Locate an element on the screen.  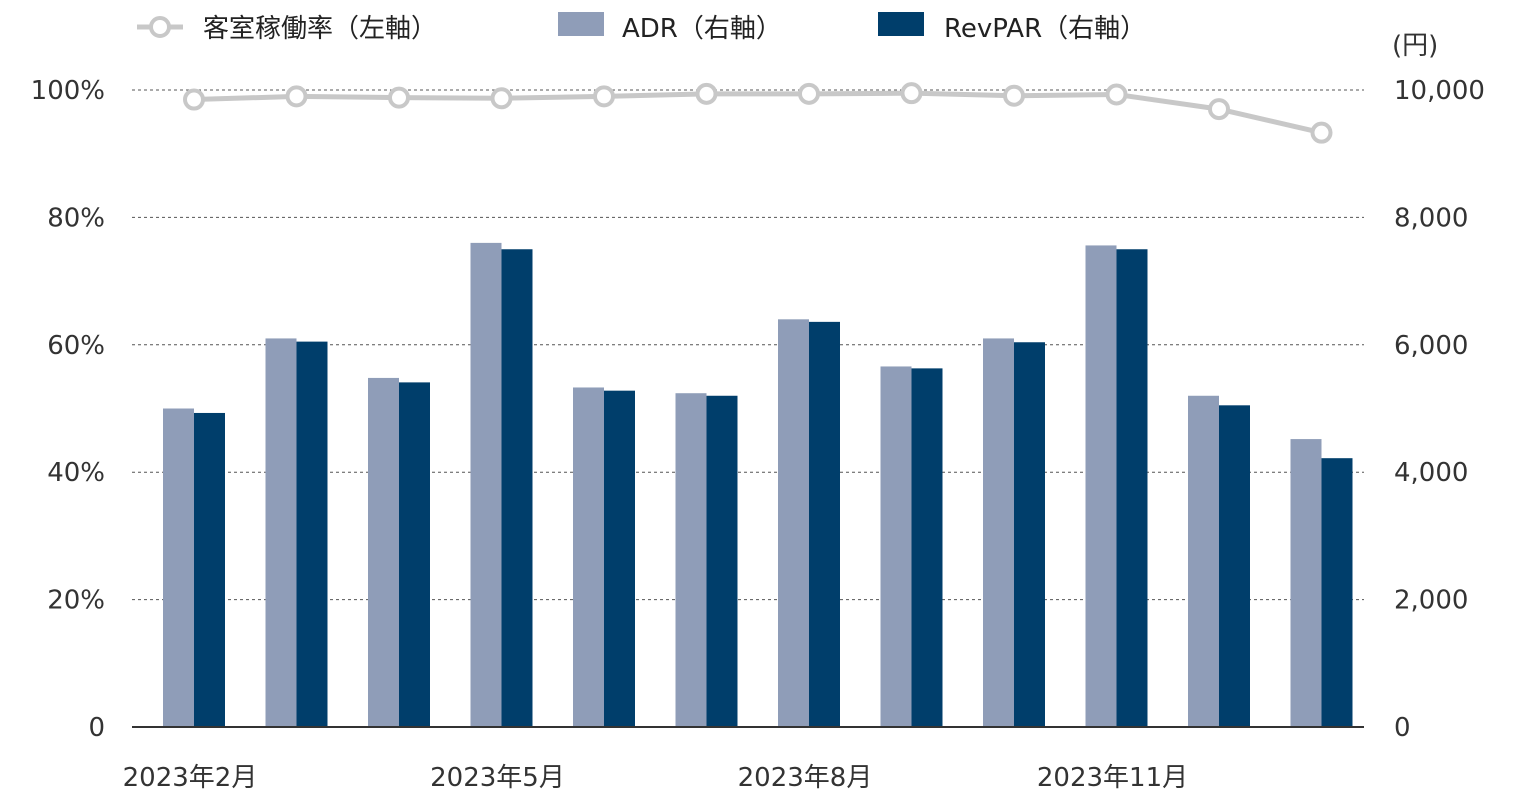
legend-occupancy-label: 客室稼働率（左軸） is located at coordinates (320, 29).